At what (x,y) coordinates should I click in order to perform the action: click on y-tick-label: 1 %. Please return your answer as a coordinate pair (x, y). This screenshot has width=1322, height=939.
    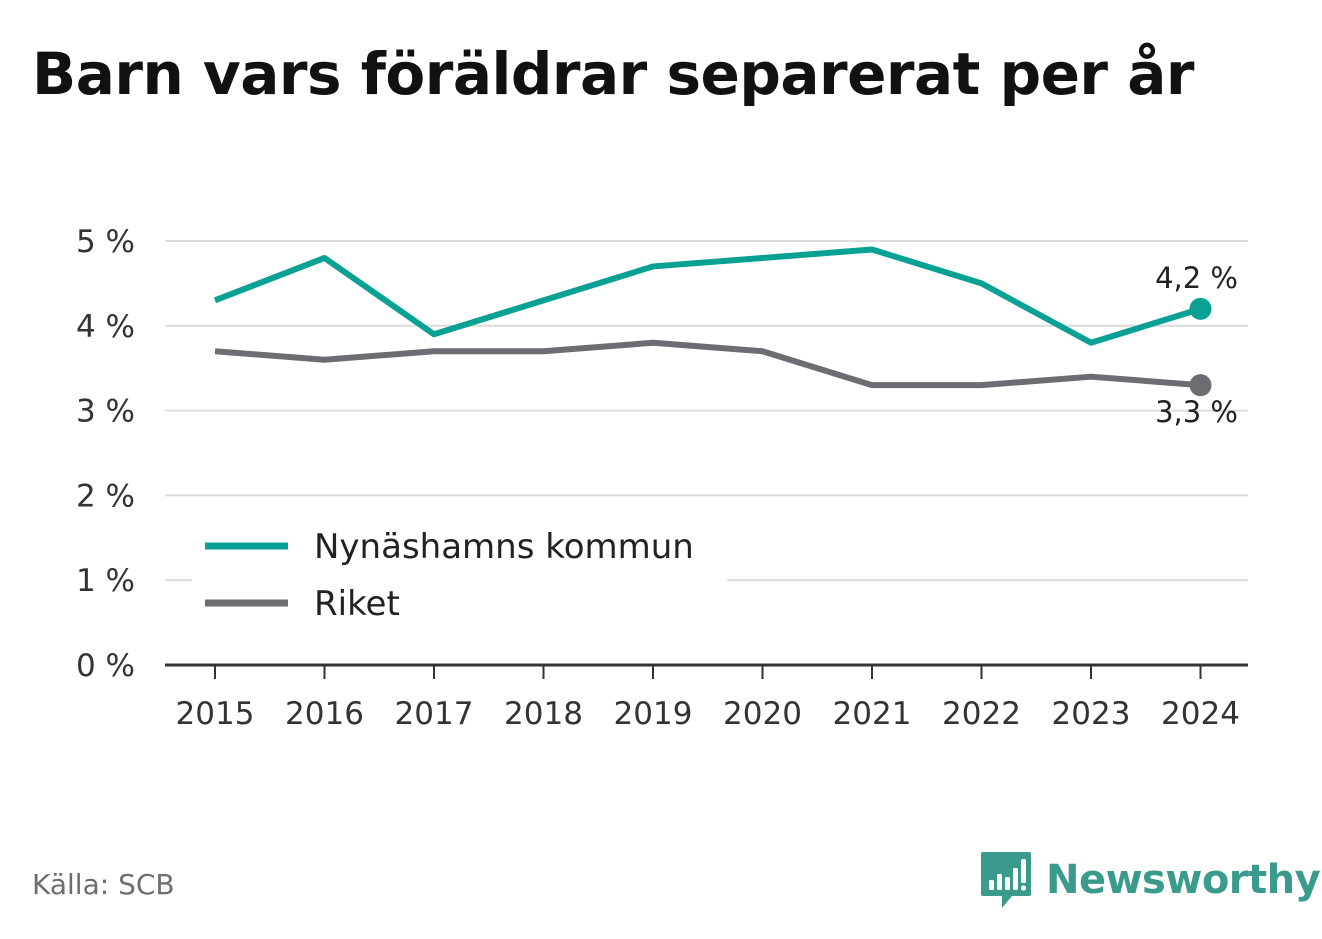
    Looking at the image, I should click on (105, 581).